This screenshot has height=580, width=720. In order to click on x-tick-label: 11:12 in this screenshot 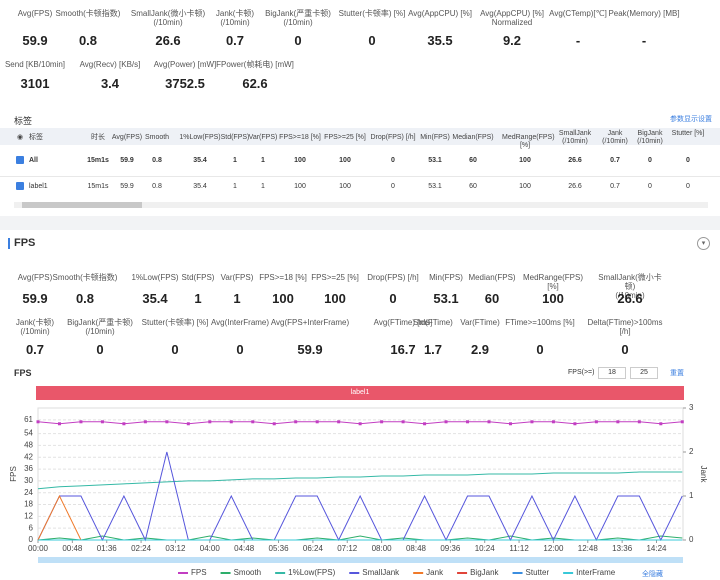, I will do `click(519, 548)`.